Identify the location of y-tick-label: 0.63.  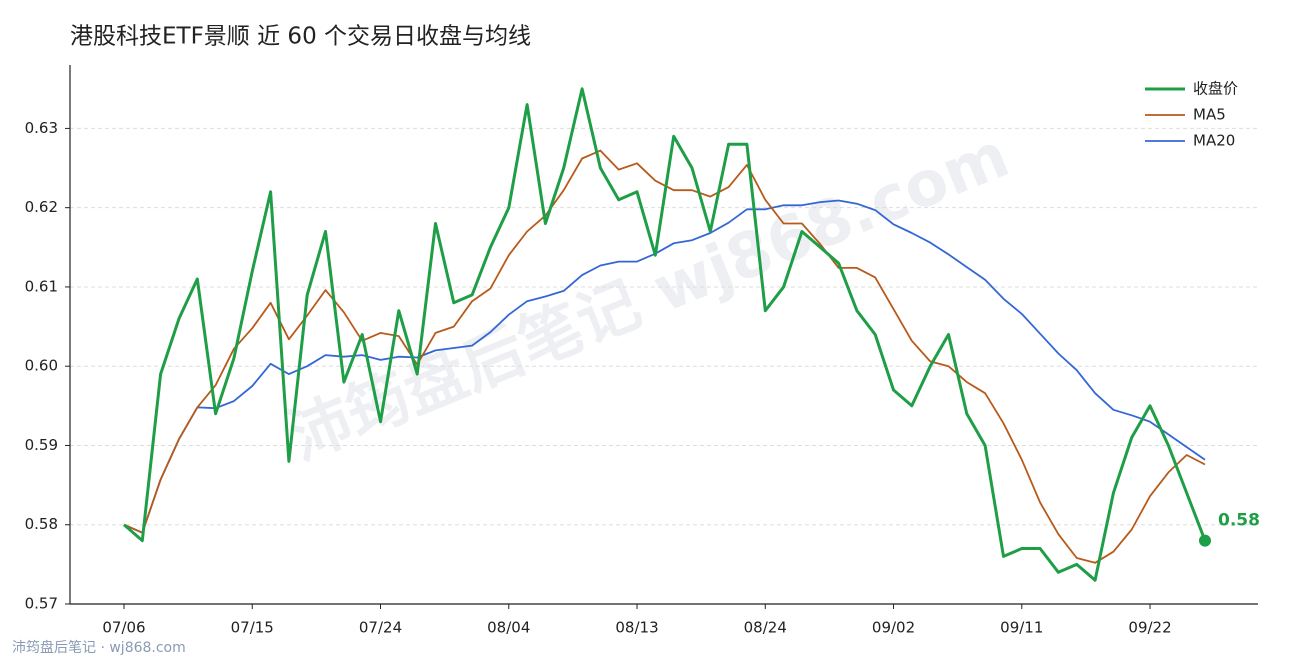
(41, 128).